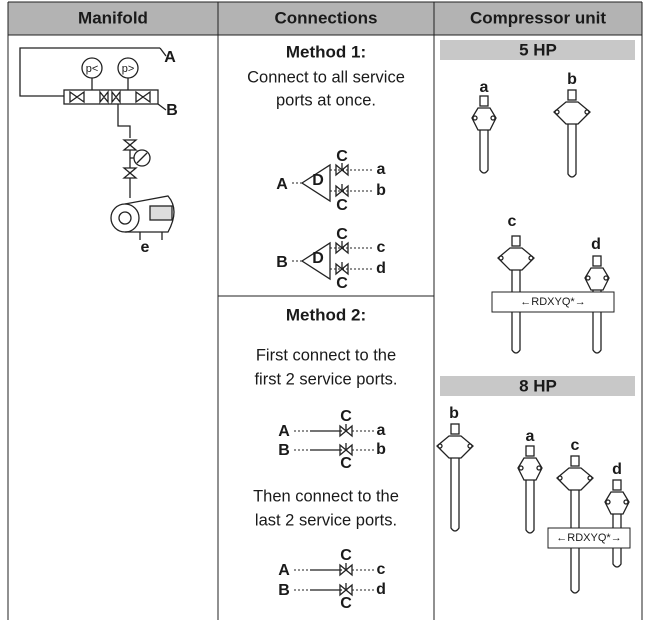  Describe the element at coordinates (170, 57) in the screenshot. I see `manifold-label: A` at that location.